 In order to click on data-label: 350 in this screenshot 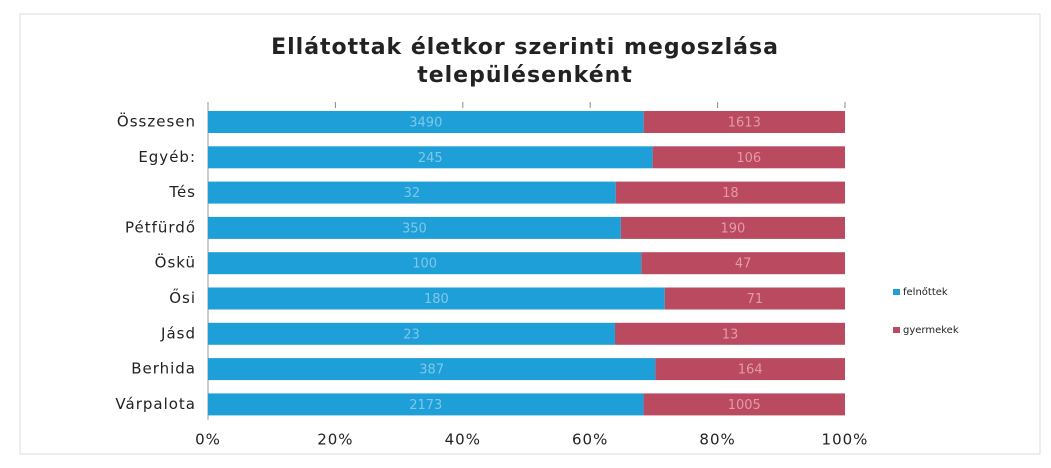, I will do `click(414, 228)`.